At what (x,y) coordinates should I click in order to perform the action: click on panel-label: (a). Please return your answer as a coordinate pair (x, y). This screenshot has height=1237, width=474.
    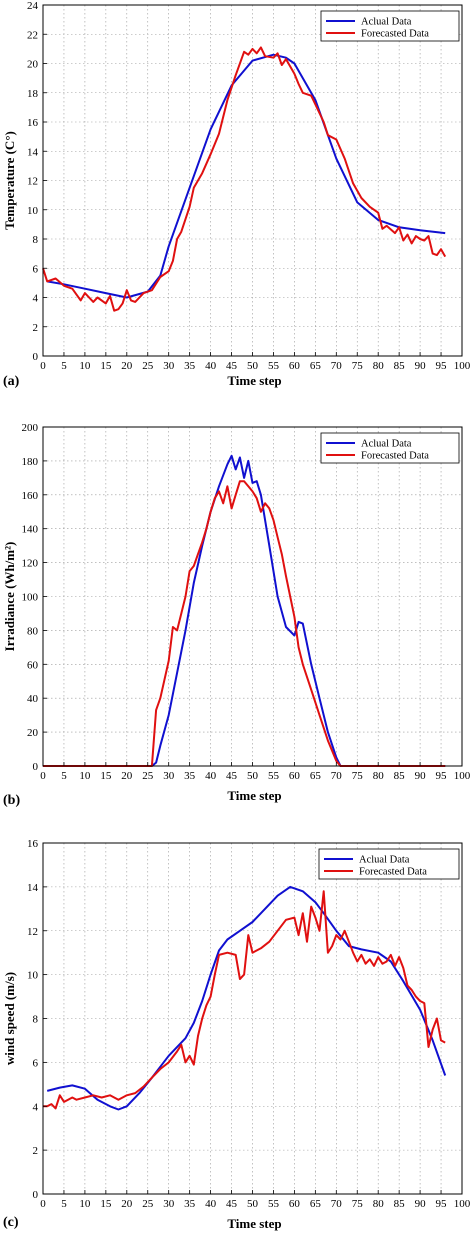
    Looking at the image, I should click on (11, 381).